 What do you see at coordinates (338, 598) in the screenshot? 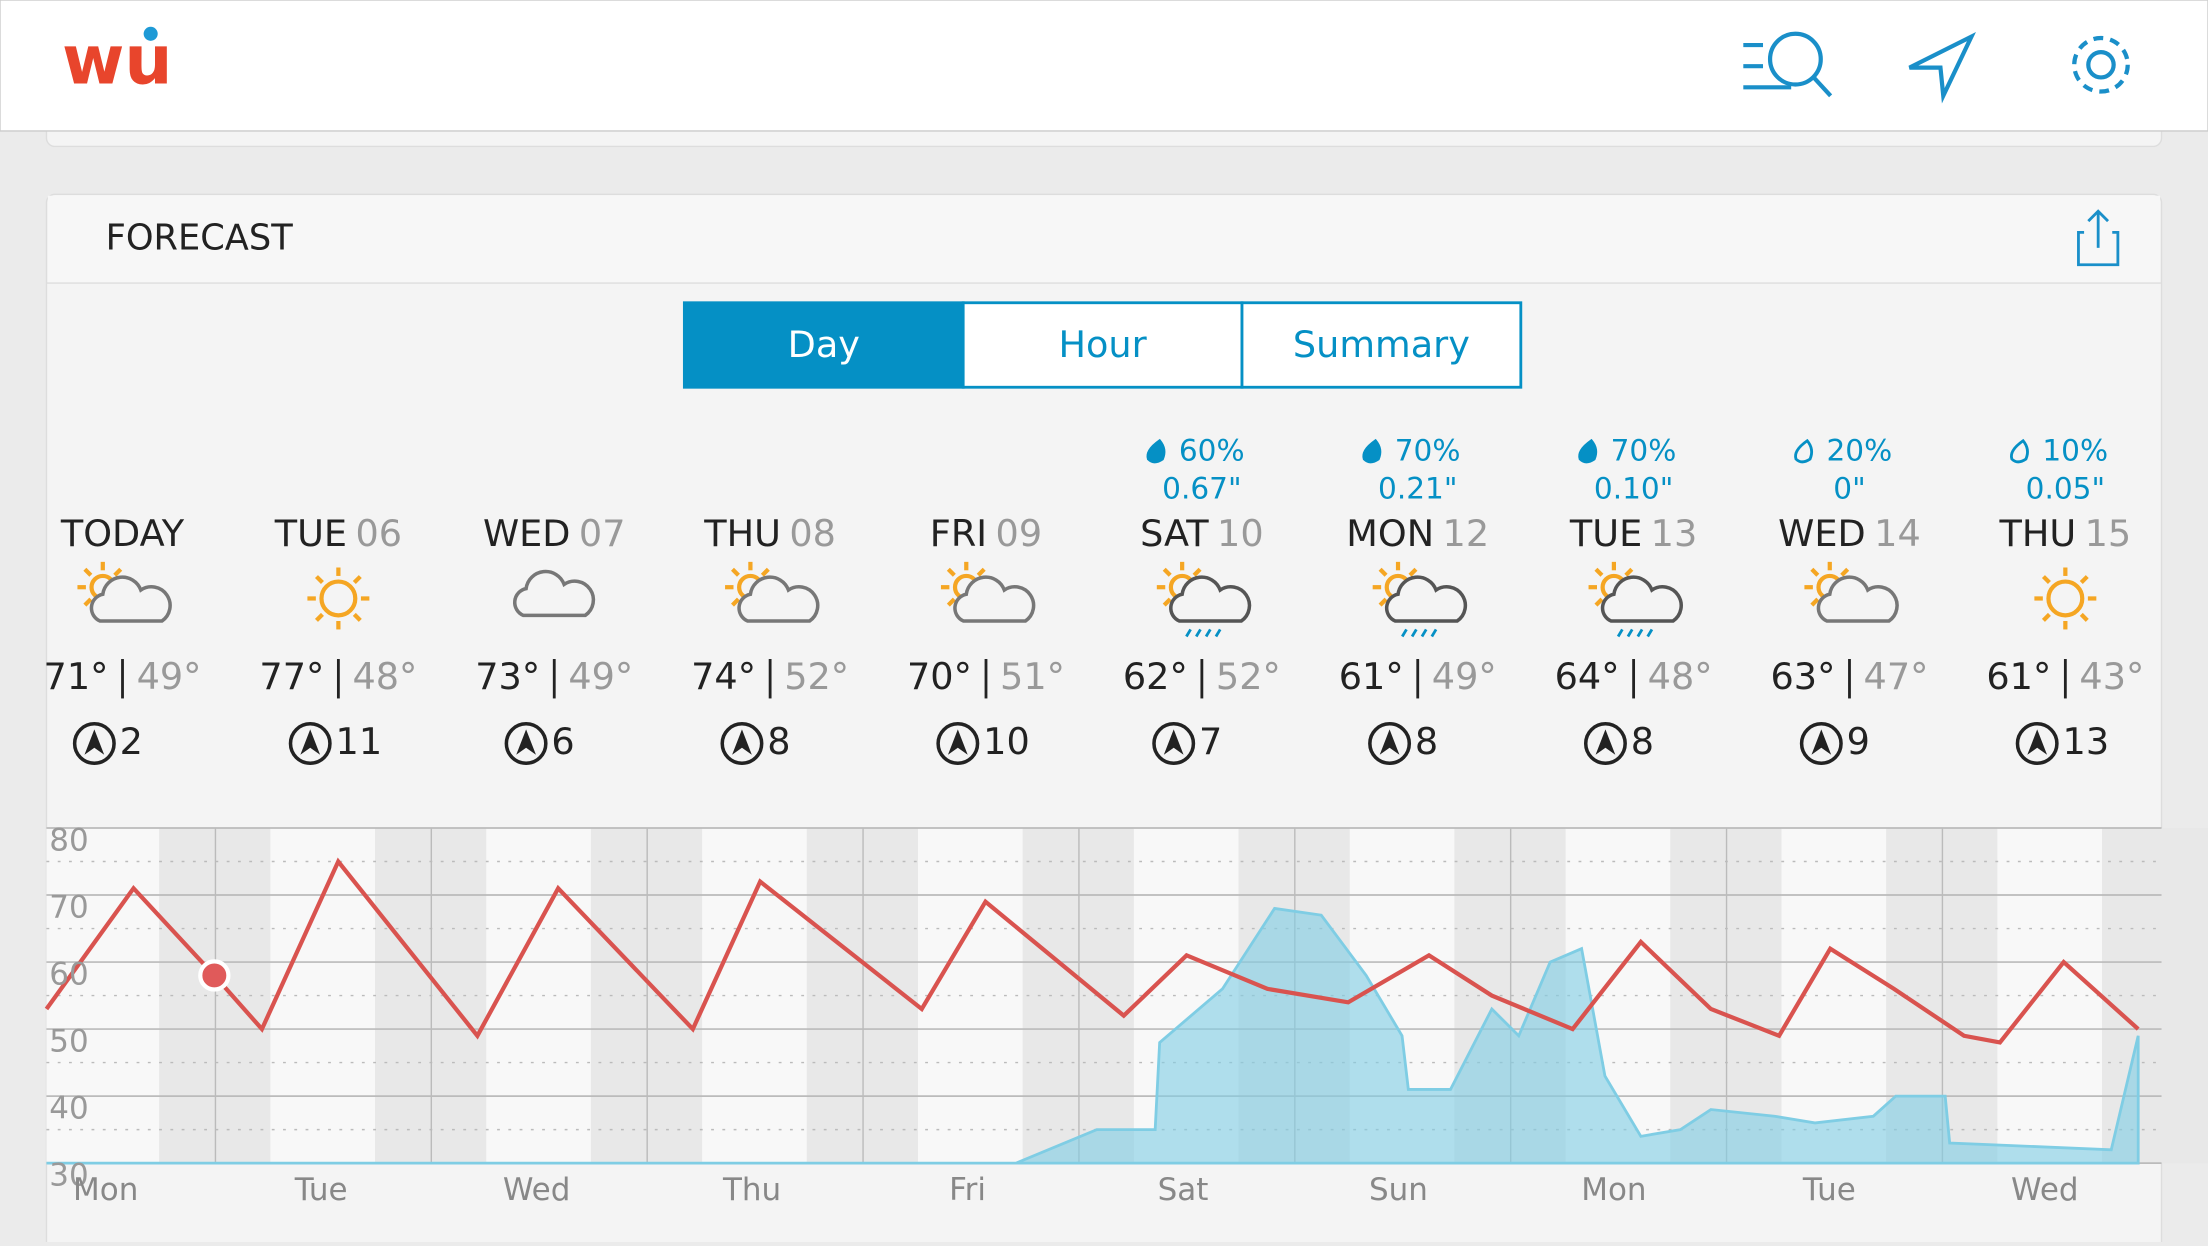
I see `sun` at bounding box center [338, 598].